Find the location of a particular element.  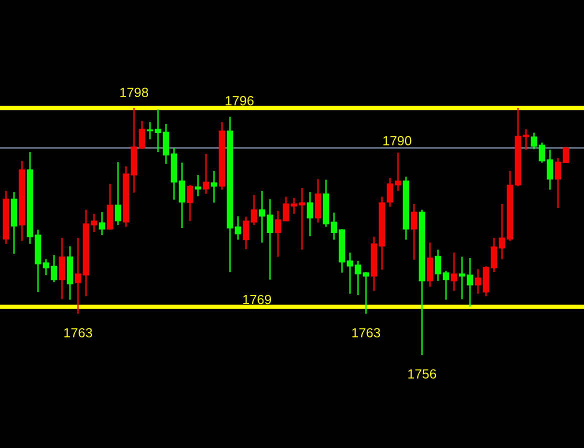

annotation: 1790 is located at coordinates (397, 141).